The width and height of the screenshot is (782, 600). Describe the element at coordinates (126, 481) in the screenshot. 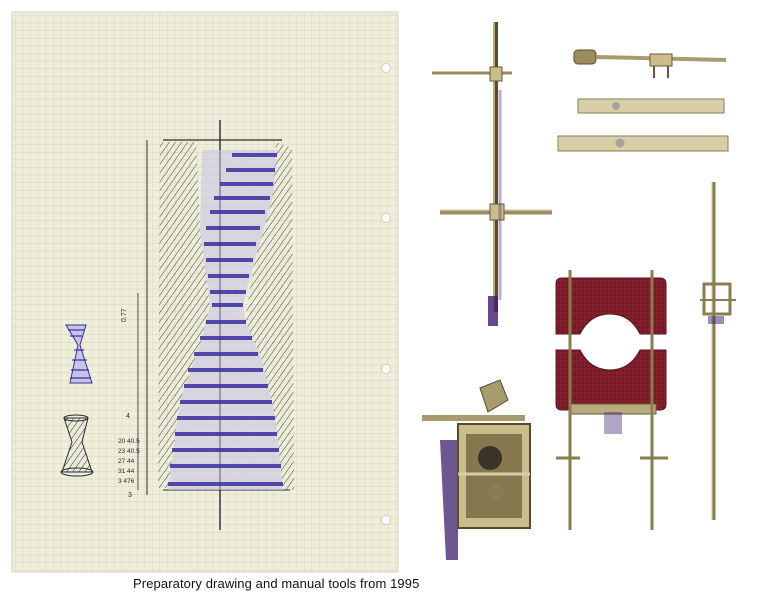

I see `annotation-row: 3 476` at that location.